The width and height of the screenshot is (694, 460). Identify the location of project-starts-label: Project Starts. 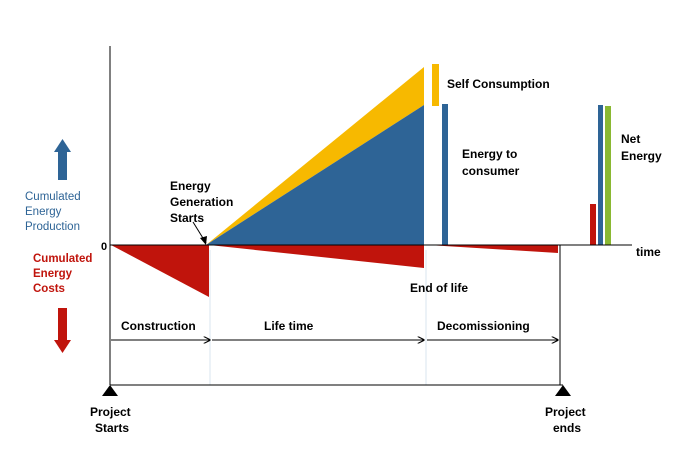
(112, 420).